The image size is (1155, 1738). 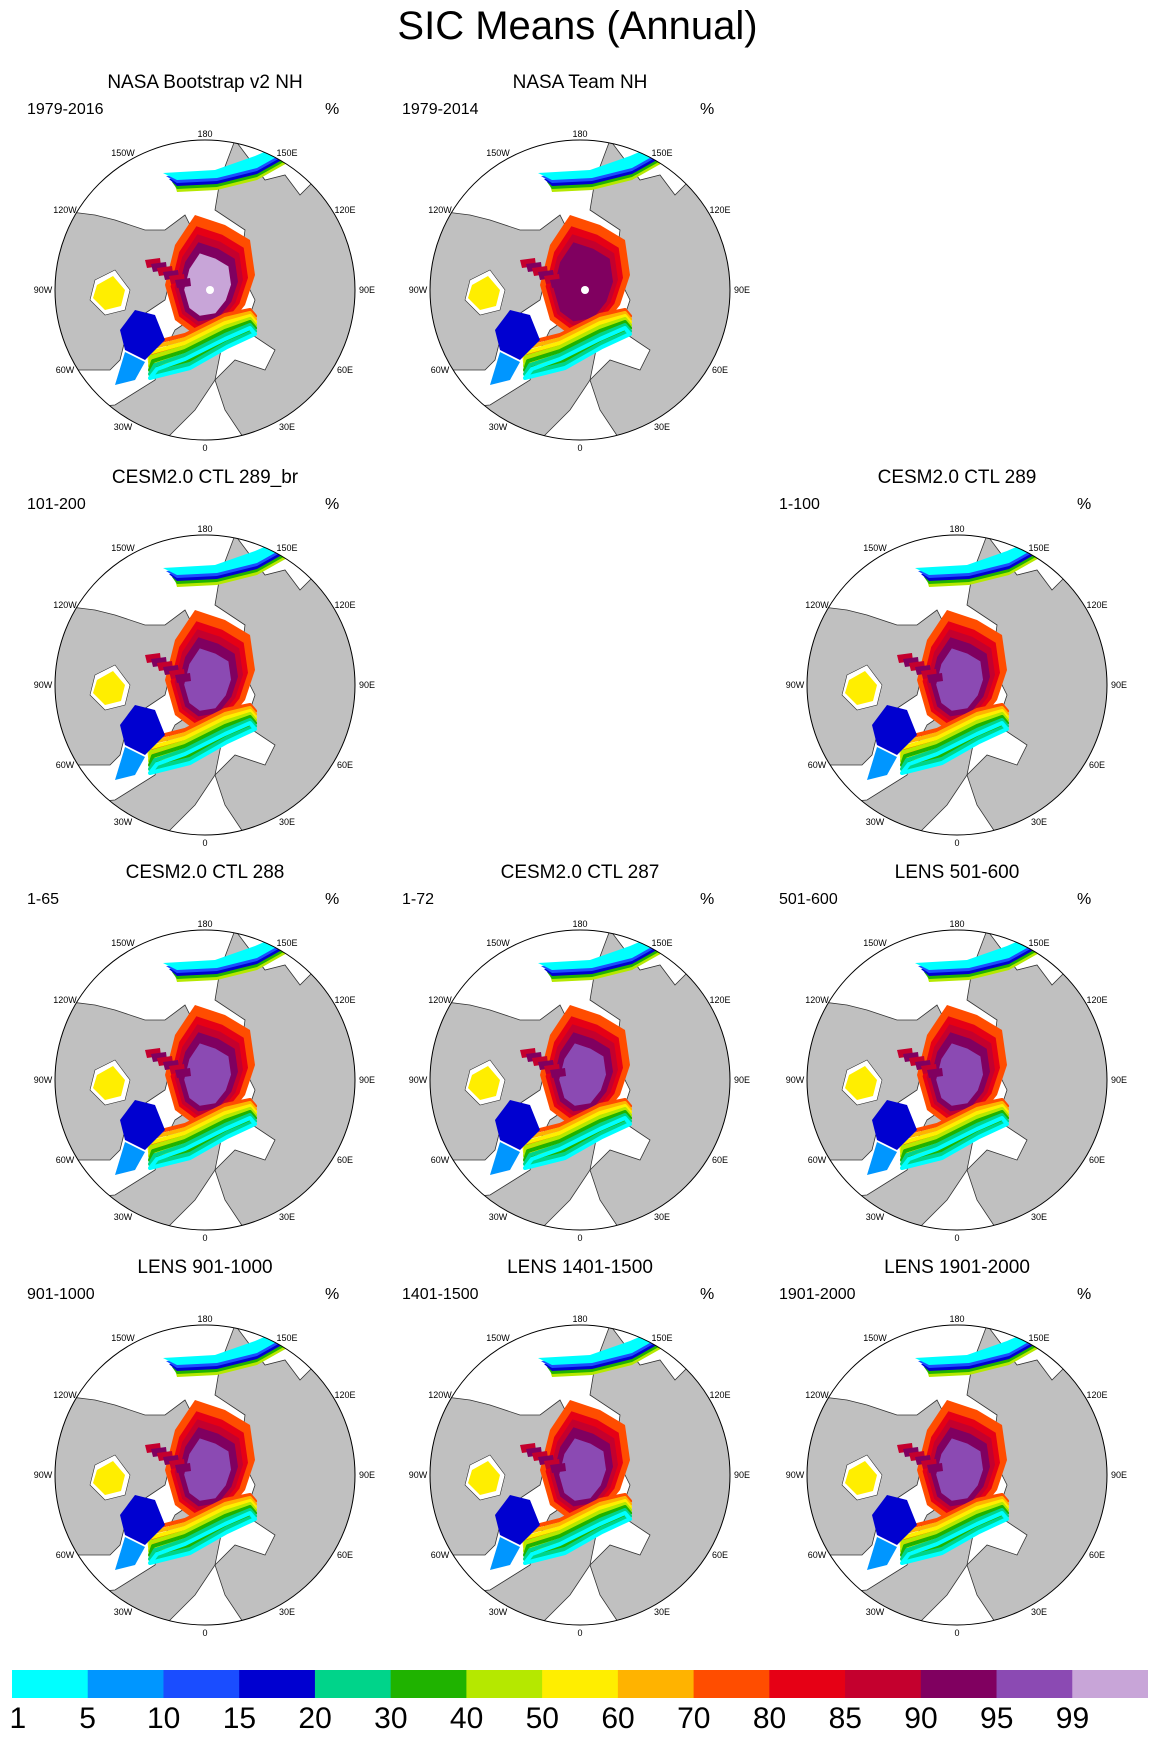 I want to click on longitude-label: 90E, so click(x=367, y=685).